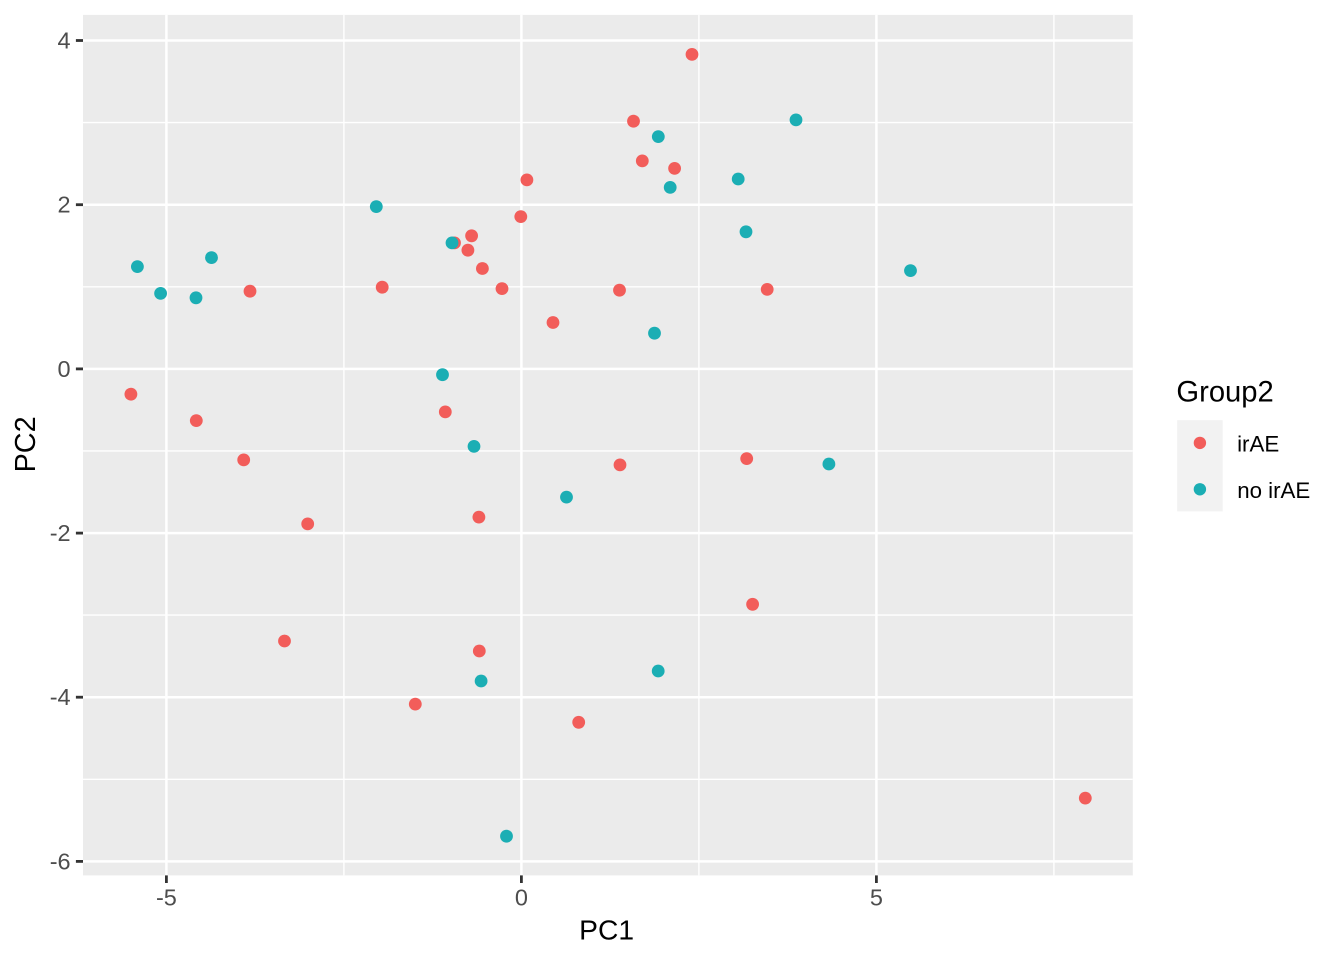 The height and width of the screenshot is (960, 1344). I want to click on svg-text: 5, so click(876, 898).